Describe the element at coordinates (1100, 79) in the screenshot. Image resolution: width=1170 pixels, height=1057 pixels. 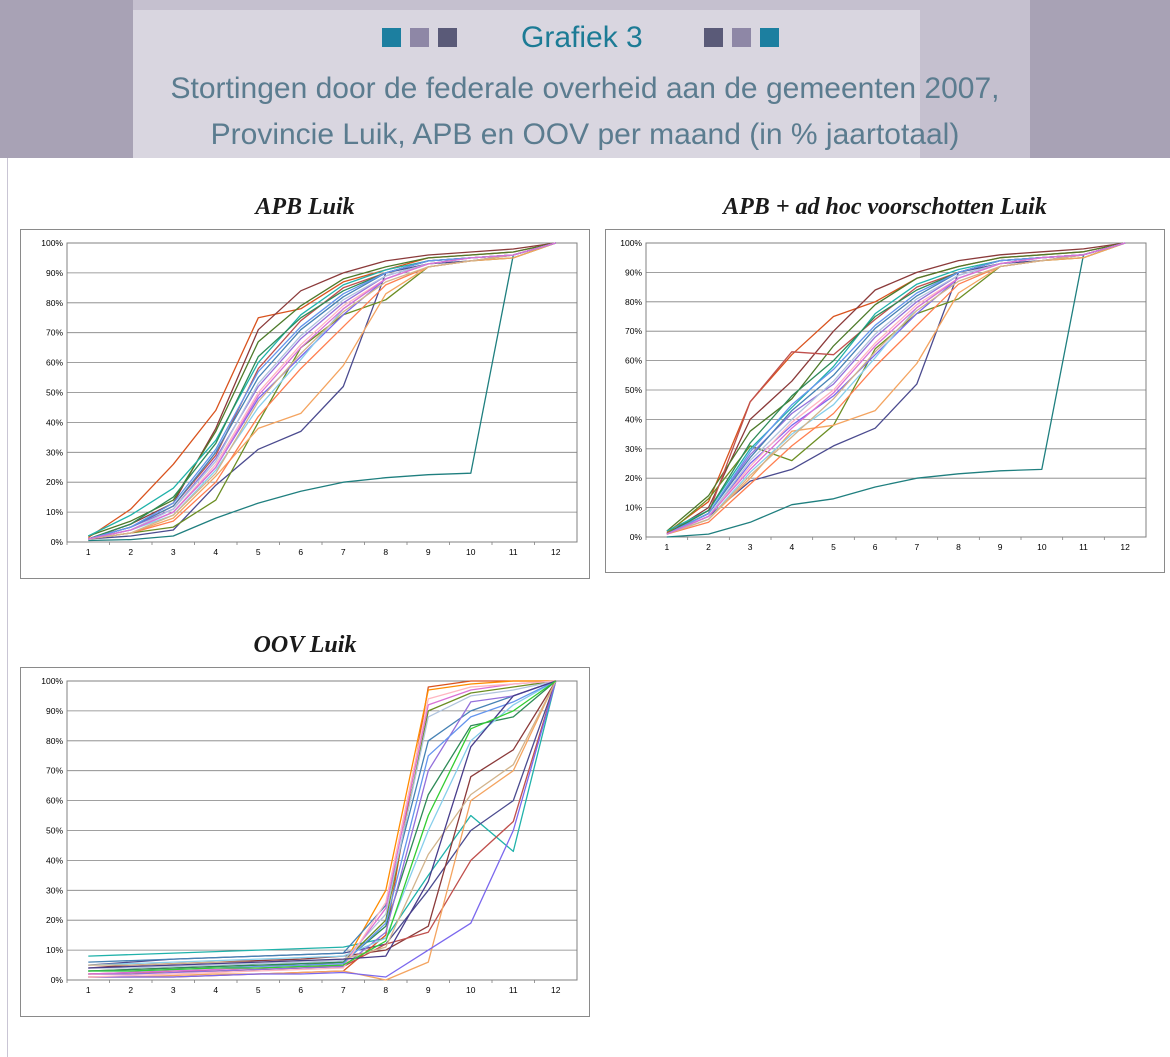
I see `header-right-band` at that location.